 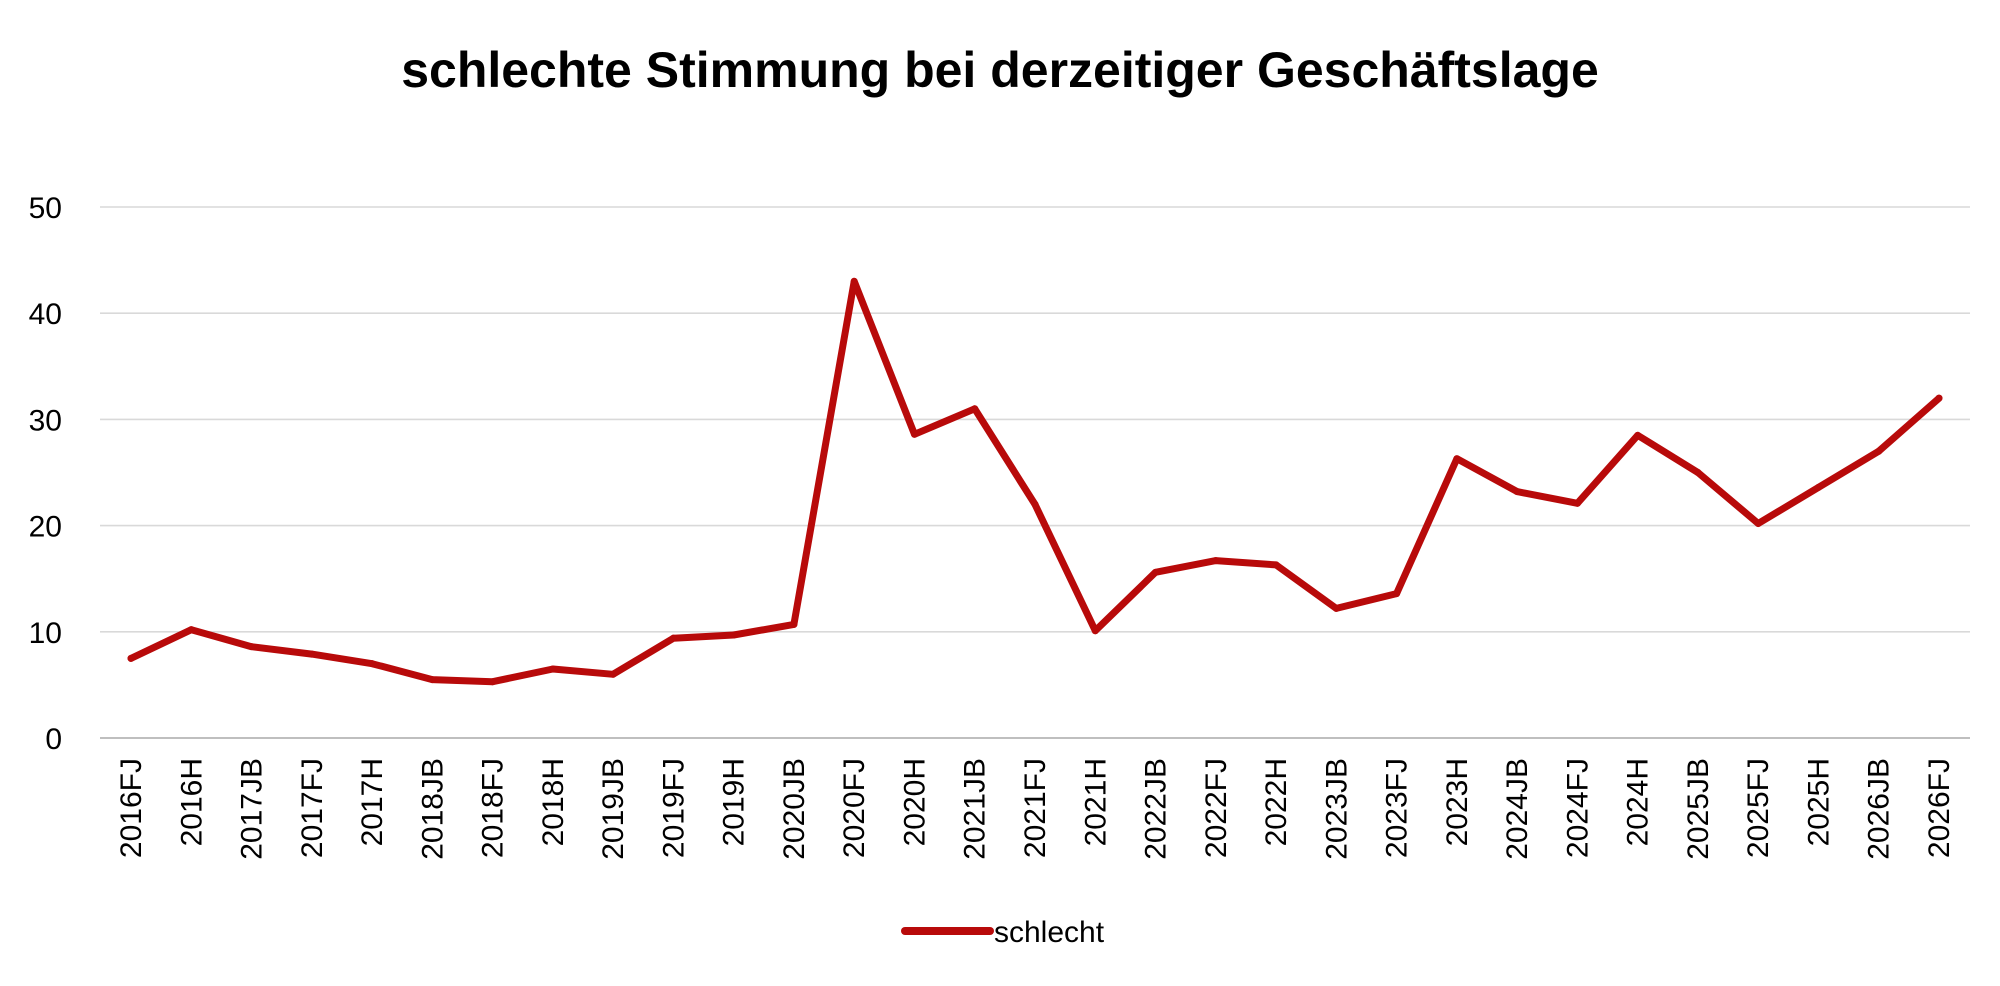 I want to click on x-tick-label: 2019JB, so click(x=613, y=809).